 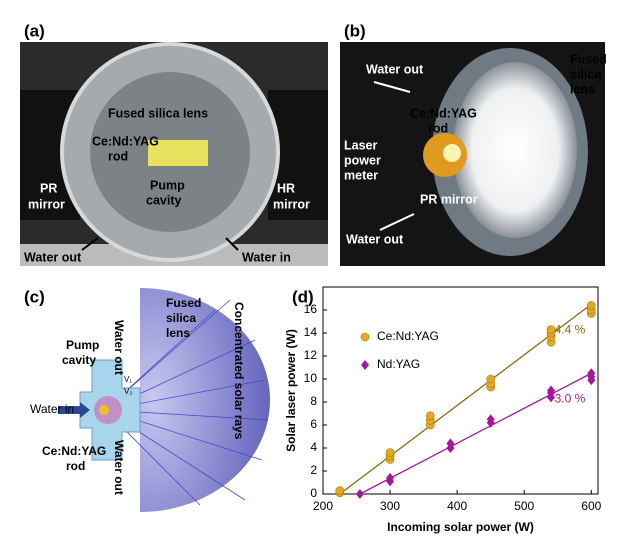 What do you see at coordinates (34, 30) in the screenshot?
I see `panel-label: (a)` at bounding box center [34, 30].